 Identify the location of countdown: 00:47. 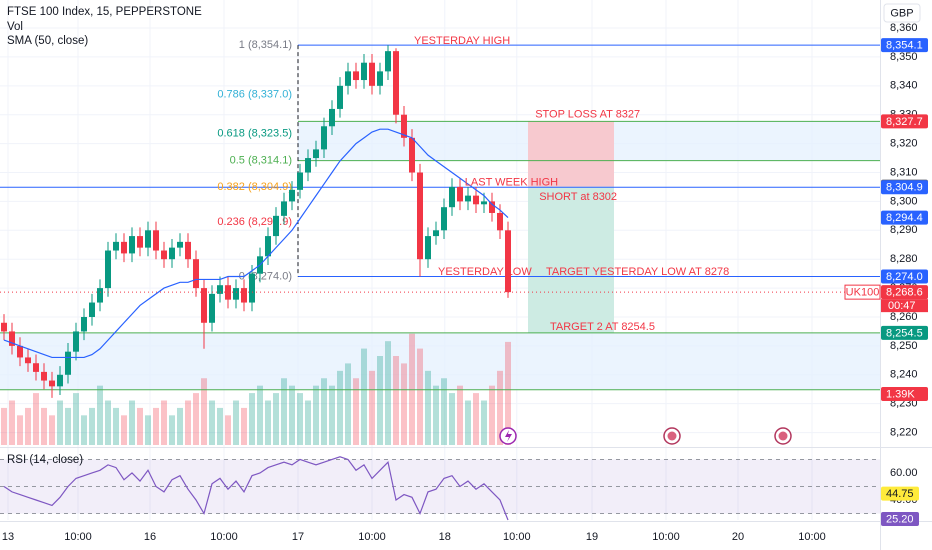
(902, 306).